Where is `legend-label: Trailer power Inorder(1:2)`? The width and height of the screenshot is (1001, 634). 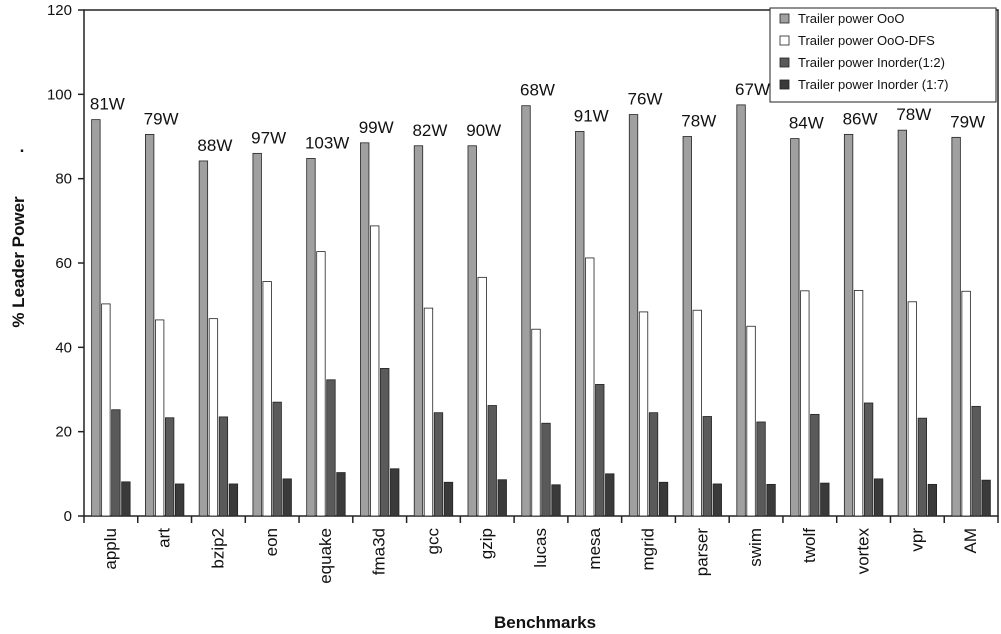 legend-label: Trailer power Inorder(1:2) is located at coordinates (871, 62).